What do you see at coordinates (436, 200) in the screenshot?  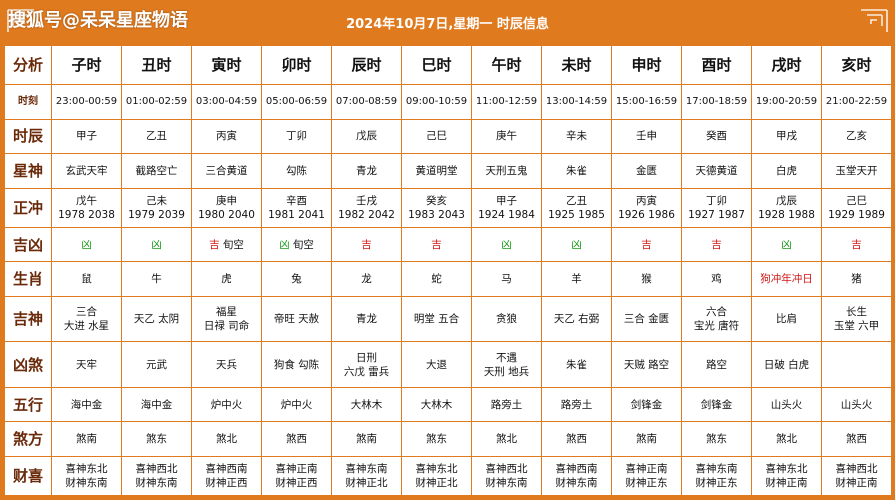 I see `cell-line: 癸亥` at bounding box center [436, 200].